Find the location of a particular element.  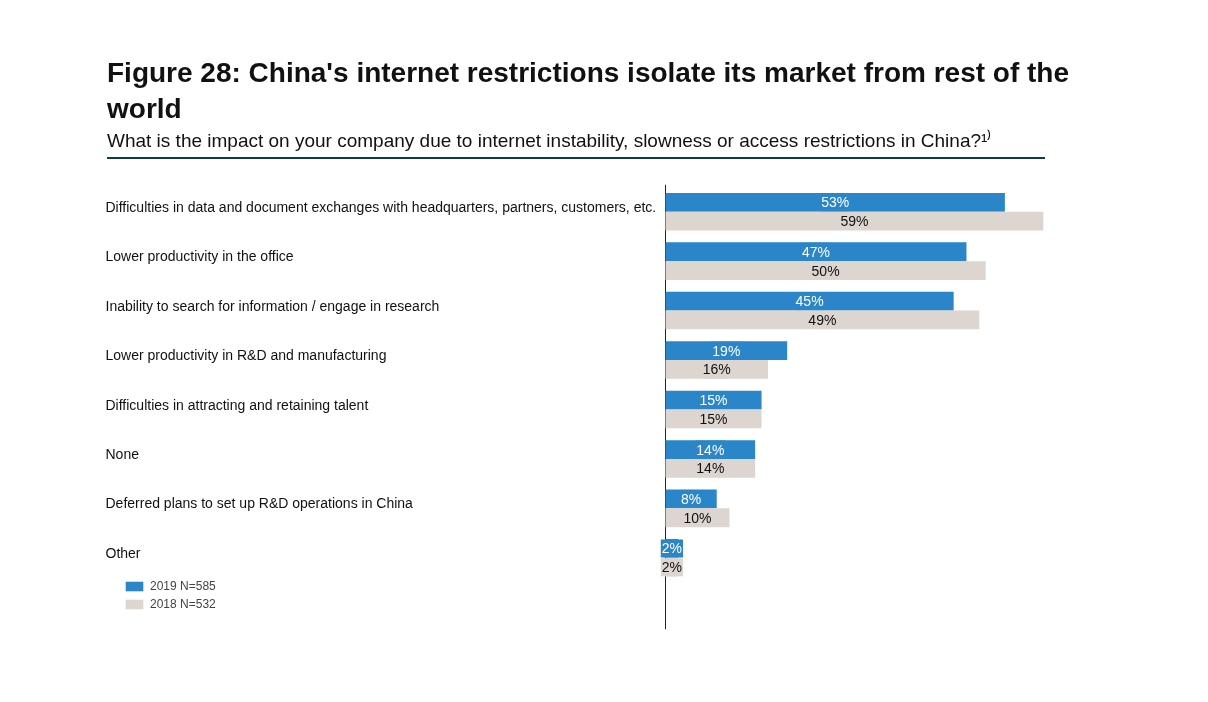

y-tick-label: Lower productivity in the office is located at coordinates (199, 255).